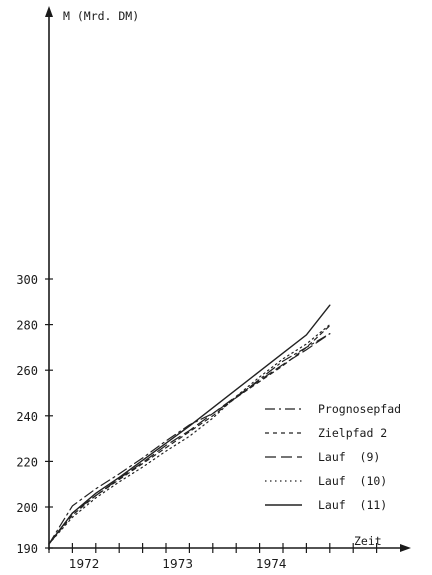 This screenshot has width=432, height=575. I want to click on y-tick-label: 190, so click(27, 549).